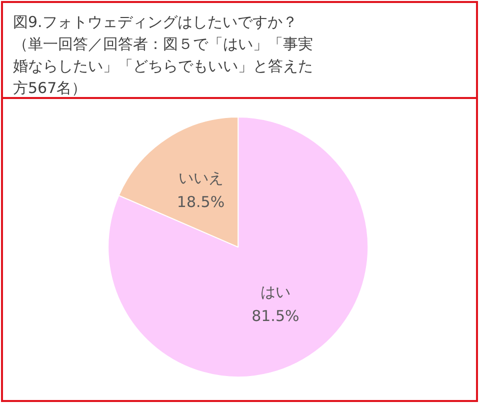 The width and height of the screenshot is (481, 405). What do you see at coordinates (276, 315) in the screenshot?
I see `data-label: 81.5%` at bounding box center [276, 315].